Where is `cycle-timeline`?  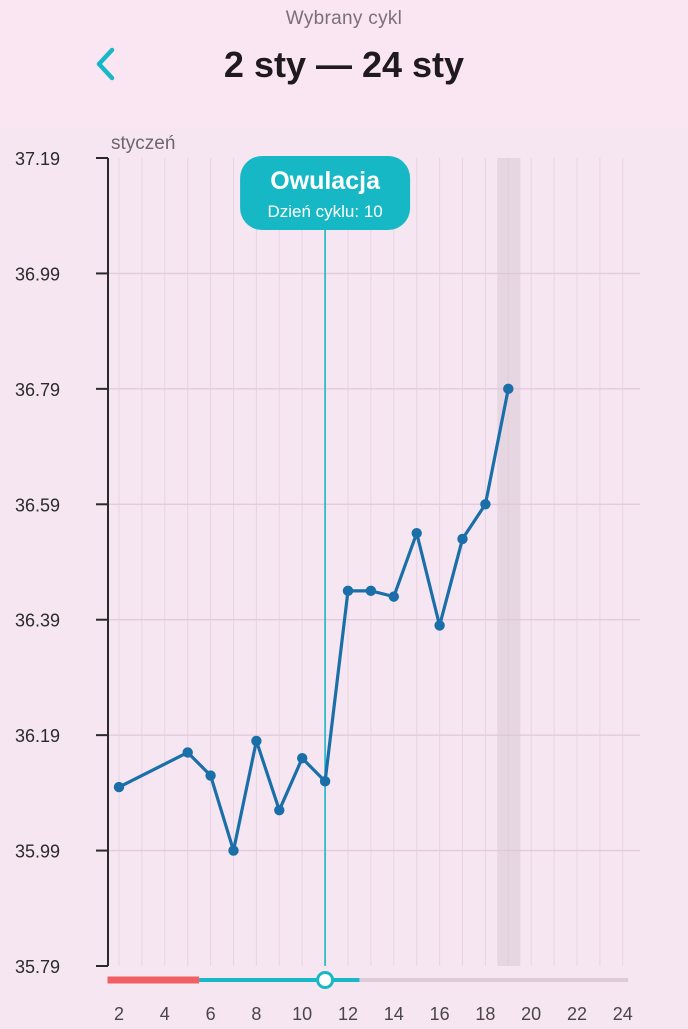
cycle-timeline is located at coordinates (368, 980).